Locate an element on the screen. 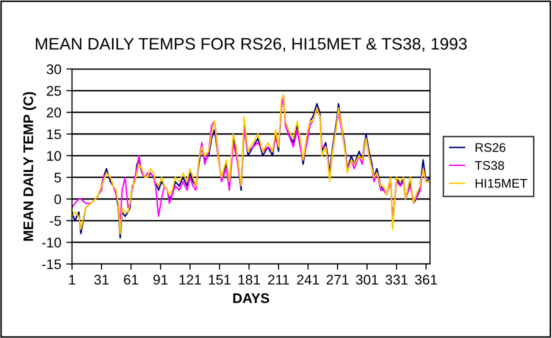  y-tick-label: 10 is located at coordinates (54, 156).